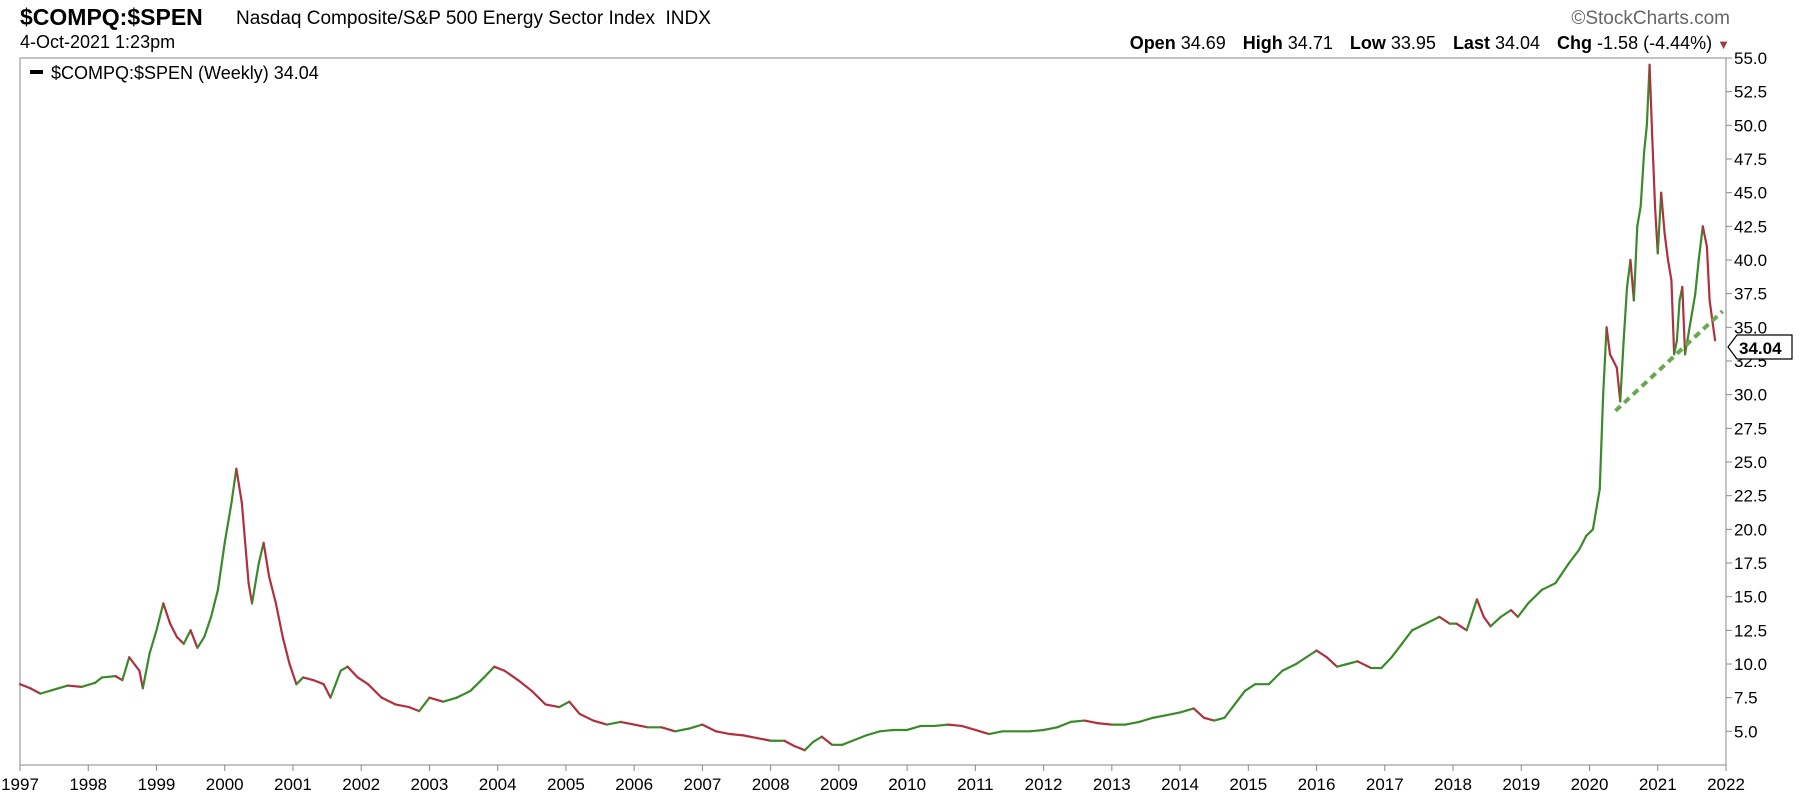 The height and width of the screenshot is (796, 1804). I want to click on open-value: 34.69, so click(1203, 43).